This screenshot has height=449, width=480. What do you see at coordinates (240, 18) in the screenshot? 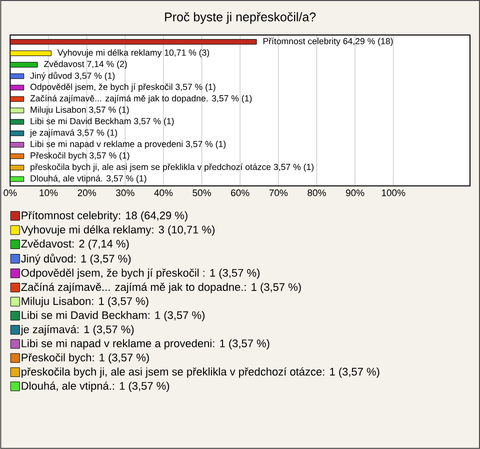
I see `chart-title: Proč byste ji nepřeskočil/a?` at bounding box center [240, 18].